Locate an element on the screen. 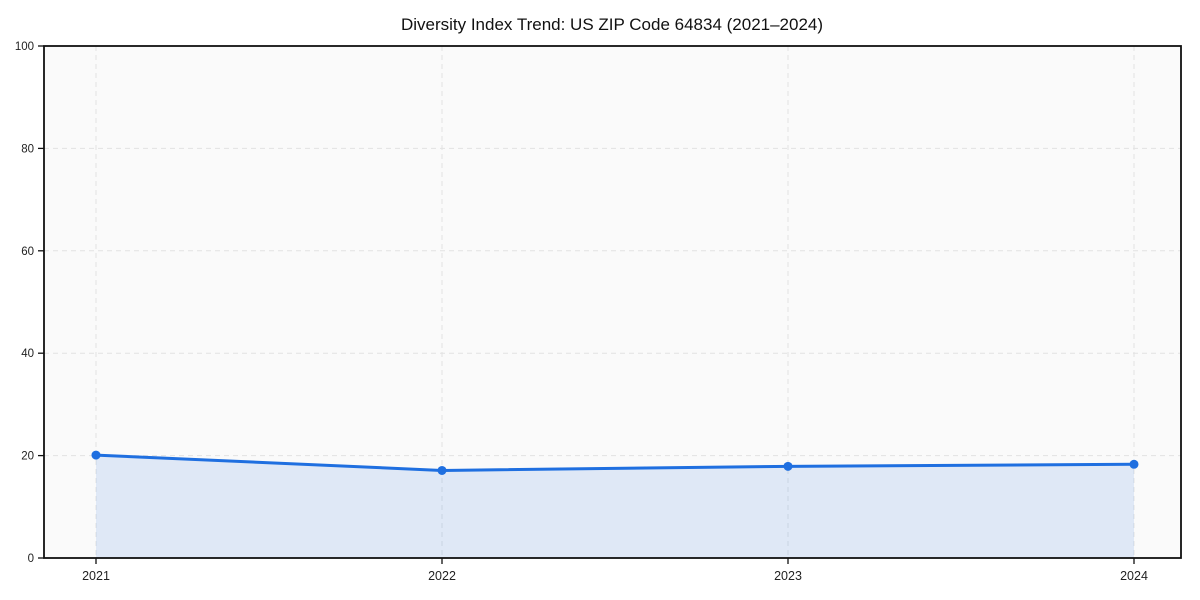 The width and height of the screenshot is (1200, 600). area-fill is located at coordinates (615, 506).